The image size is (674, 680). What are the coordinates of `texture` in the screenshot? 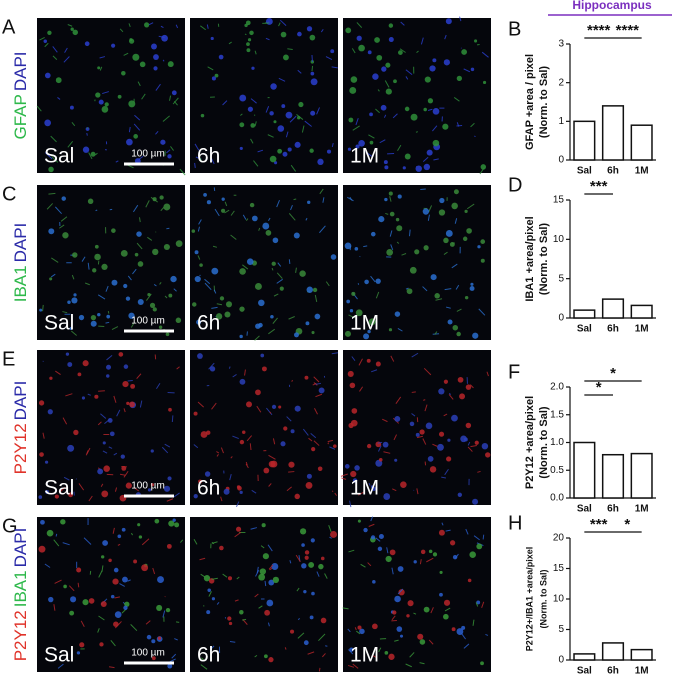 It's located at (264, 264).